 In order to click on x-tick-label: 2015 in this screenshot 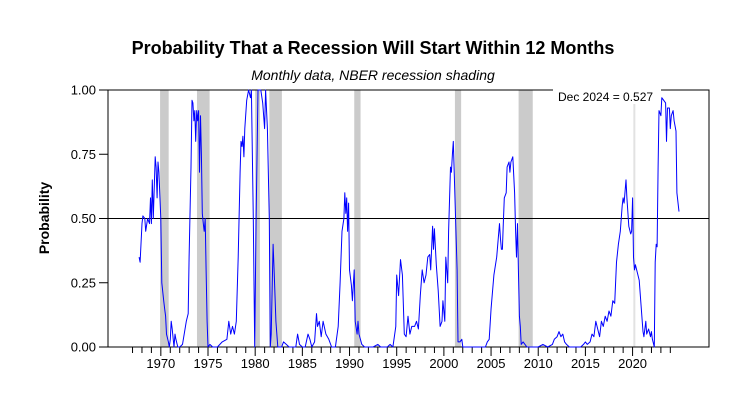, I will do `click(585, 363)`.